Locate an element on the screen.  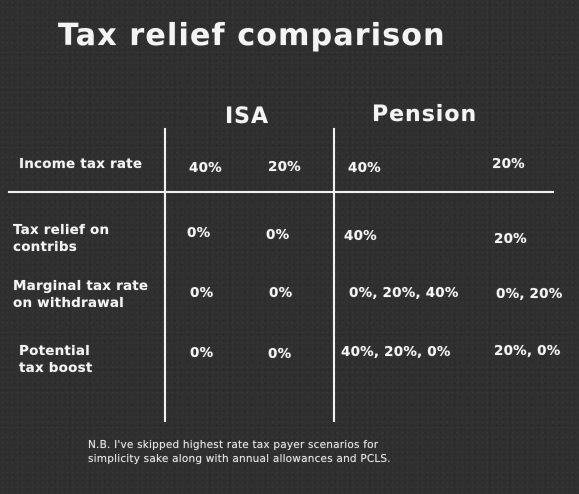
cell-income-pension-higher: 40% is located at coordinates (364, 168).